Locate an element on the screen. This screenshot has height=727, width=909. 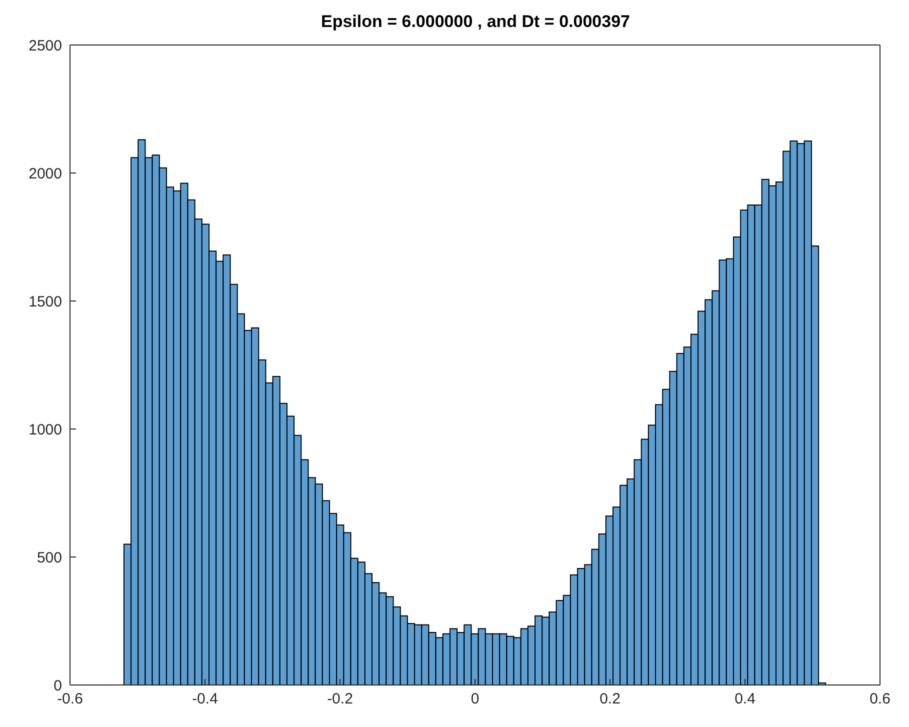
x-tick-label: 0.6 is located at coordinates (880, 699).